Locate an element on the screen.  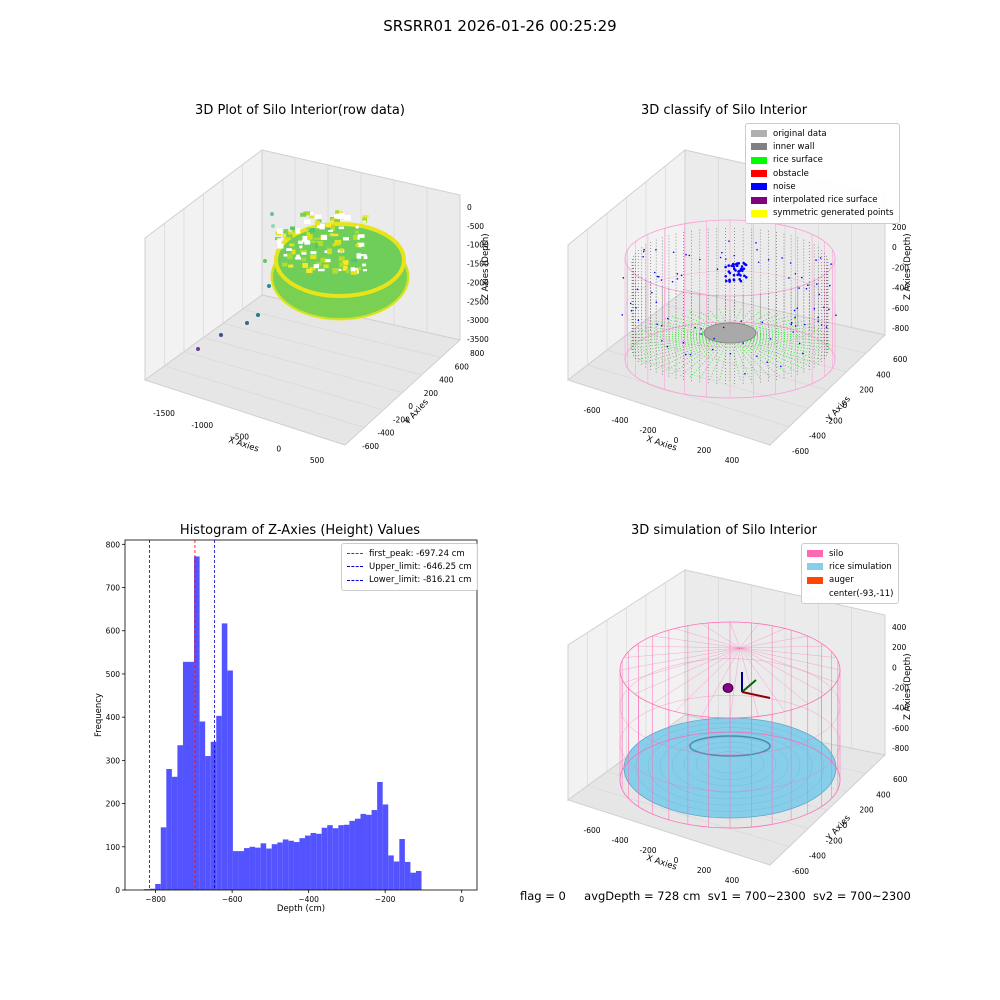
legend-item: noise is located at coordinates (822, 186).